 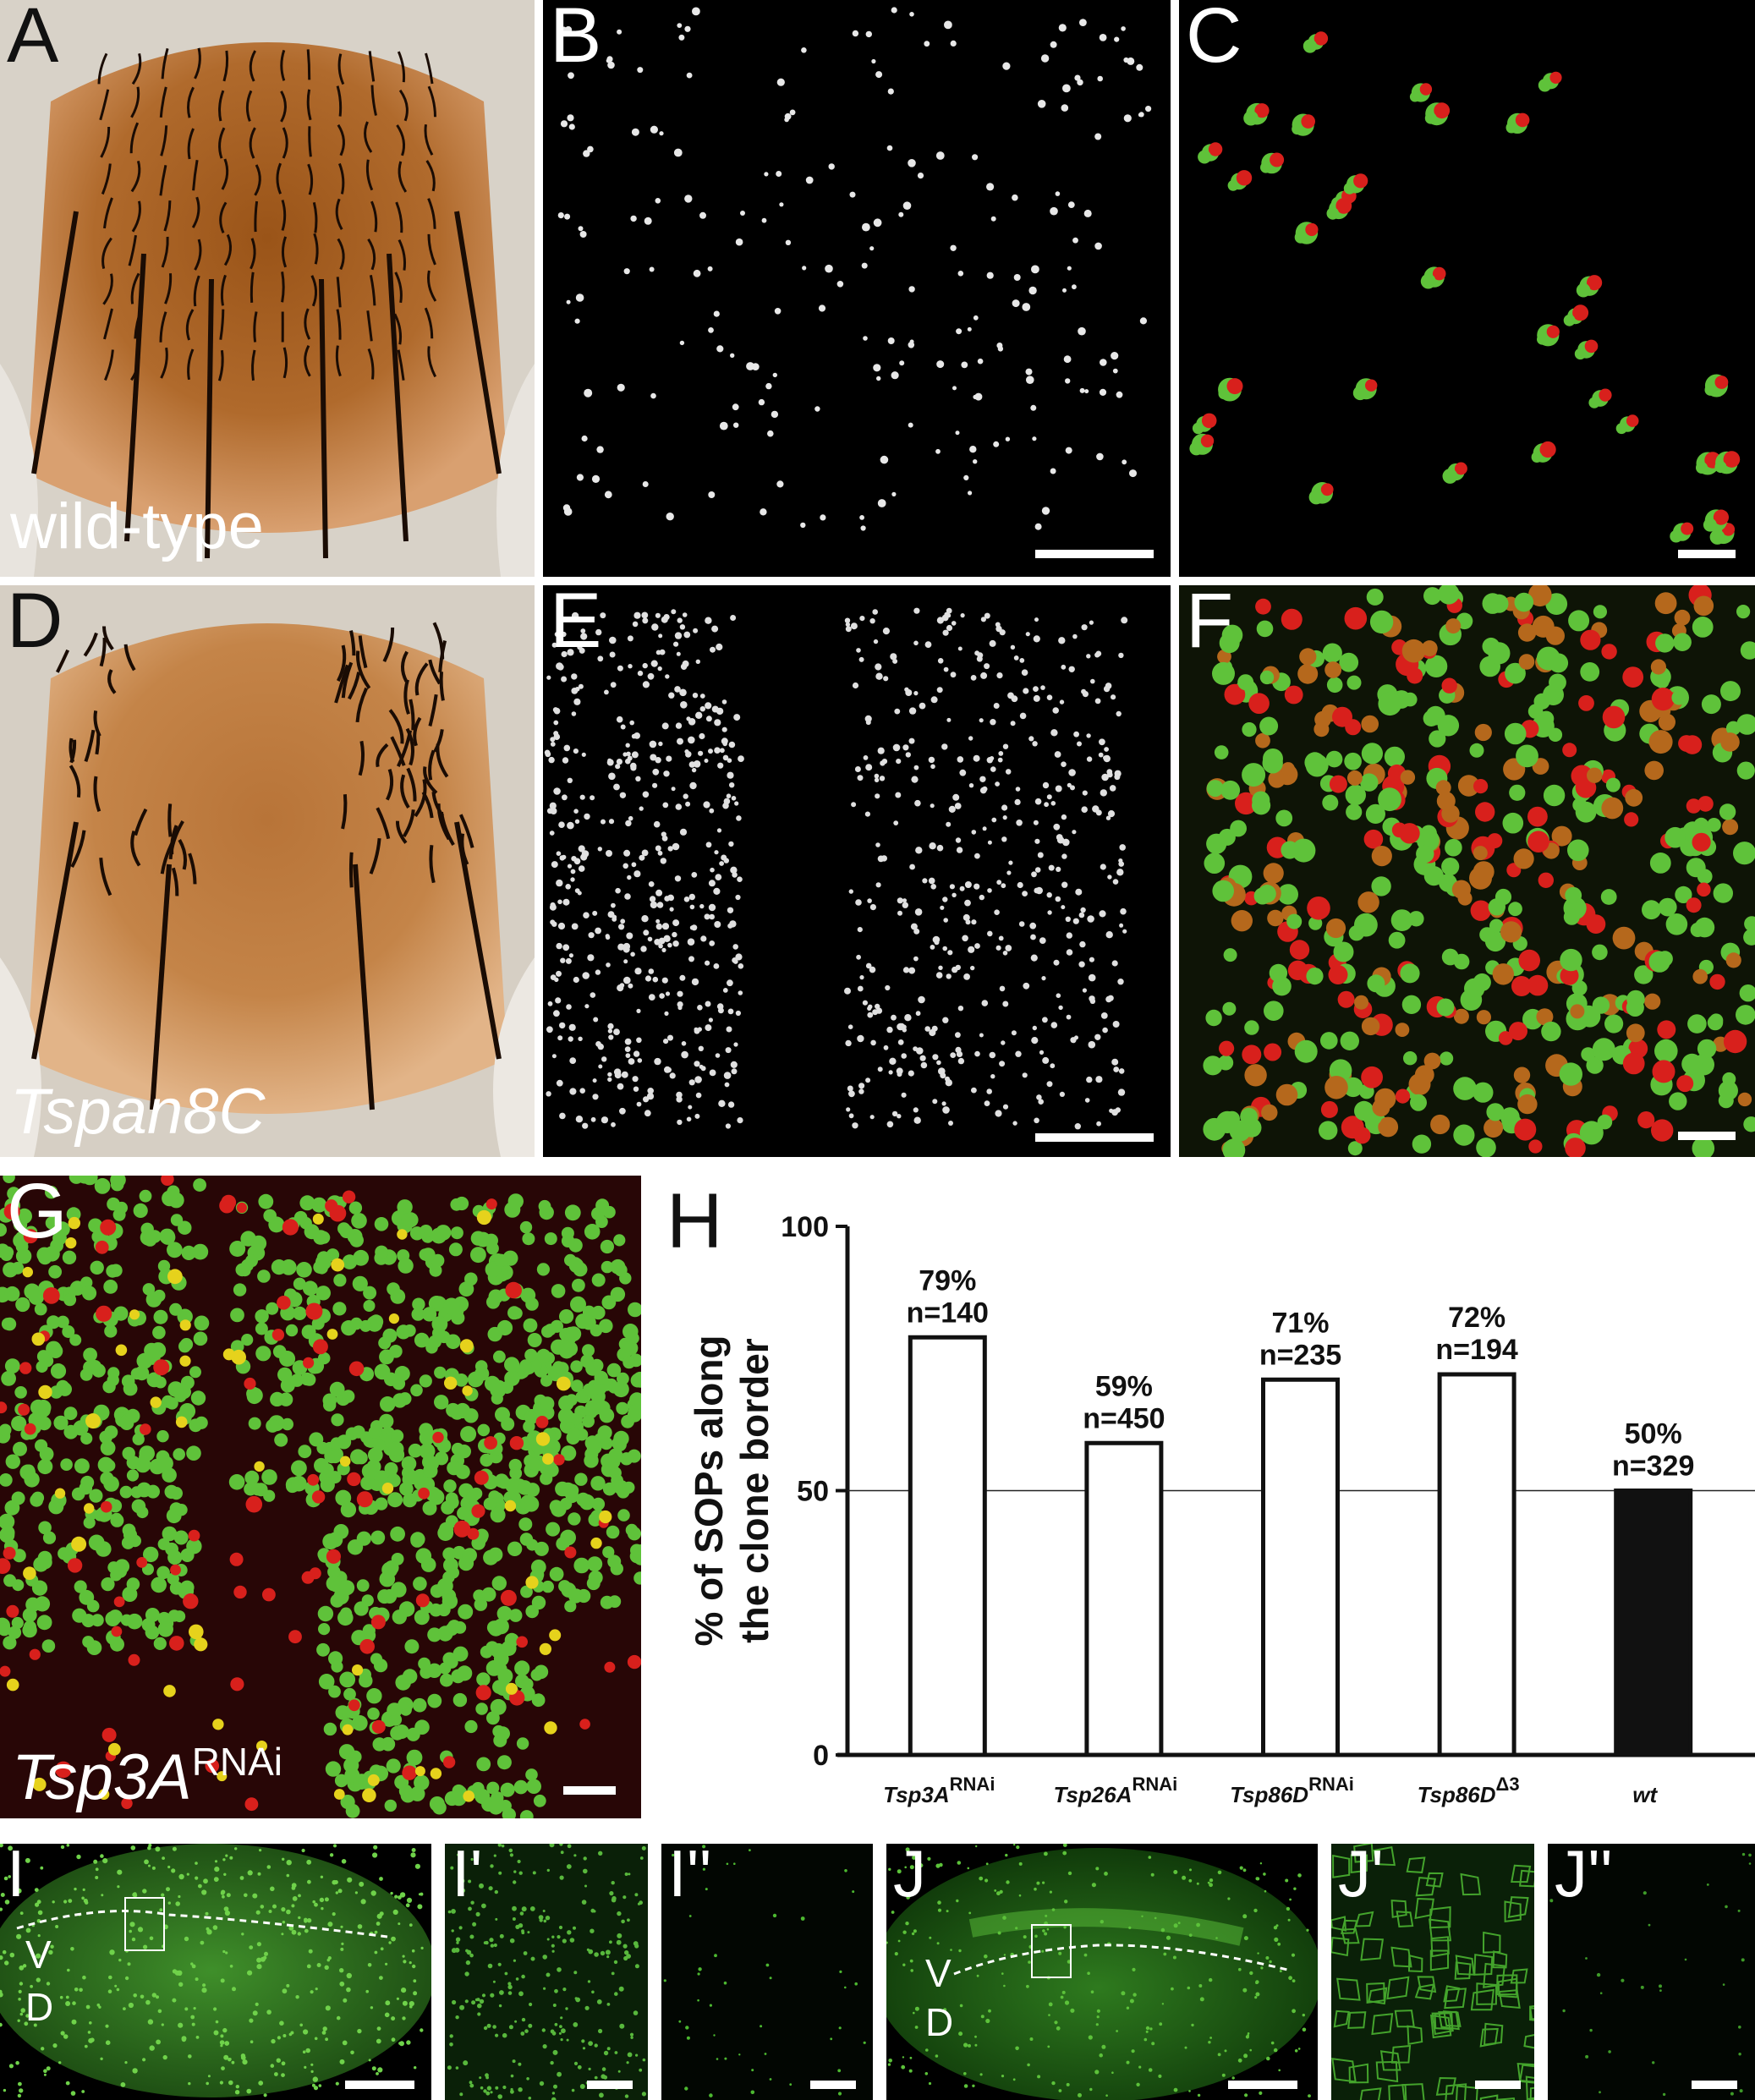 I want to click on panel-j-image, so click(x=1102, y=1972).